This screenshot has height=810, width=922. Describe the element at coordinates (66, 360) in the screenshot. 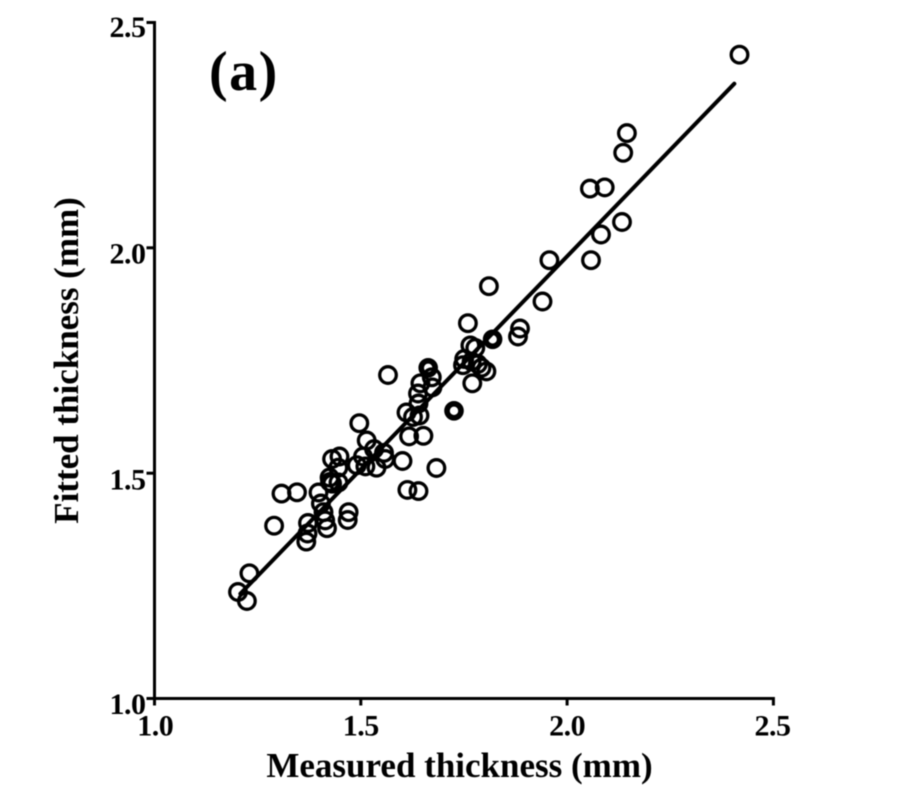

I see `svg-text: Fitted thickness (mm)` at that location.